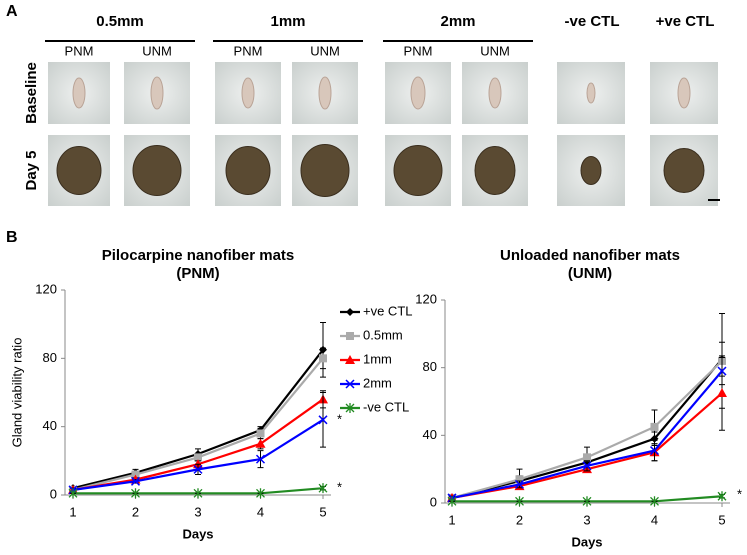 This screenshot has width=747, height=555. What do you see at coordinates (135, 511) in the screenshot?
I see `x-tick-label: 2` at bounding box center [135, 511].